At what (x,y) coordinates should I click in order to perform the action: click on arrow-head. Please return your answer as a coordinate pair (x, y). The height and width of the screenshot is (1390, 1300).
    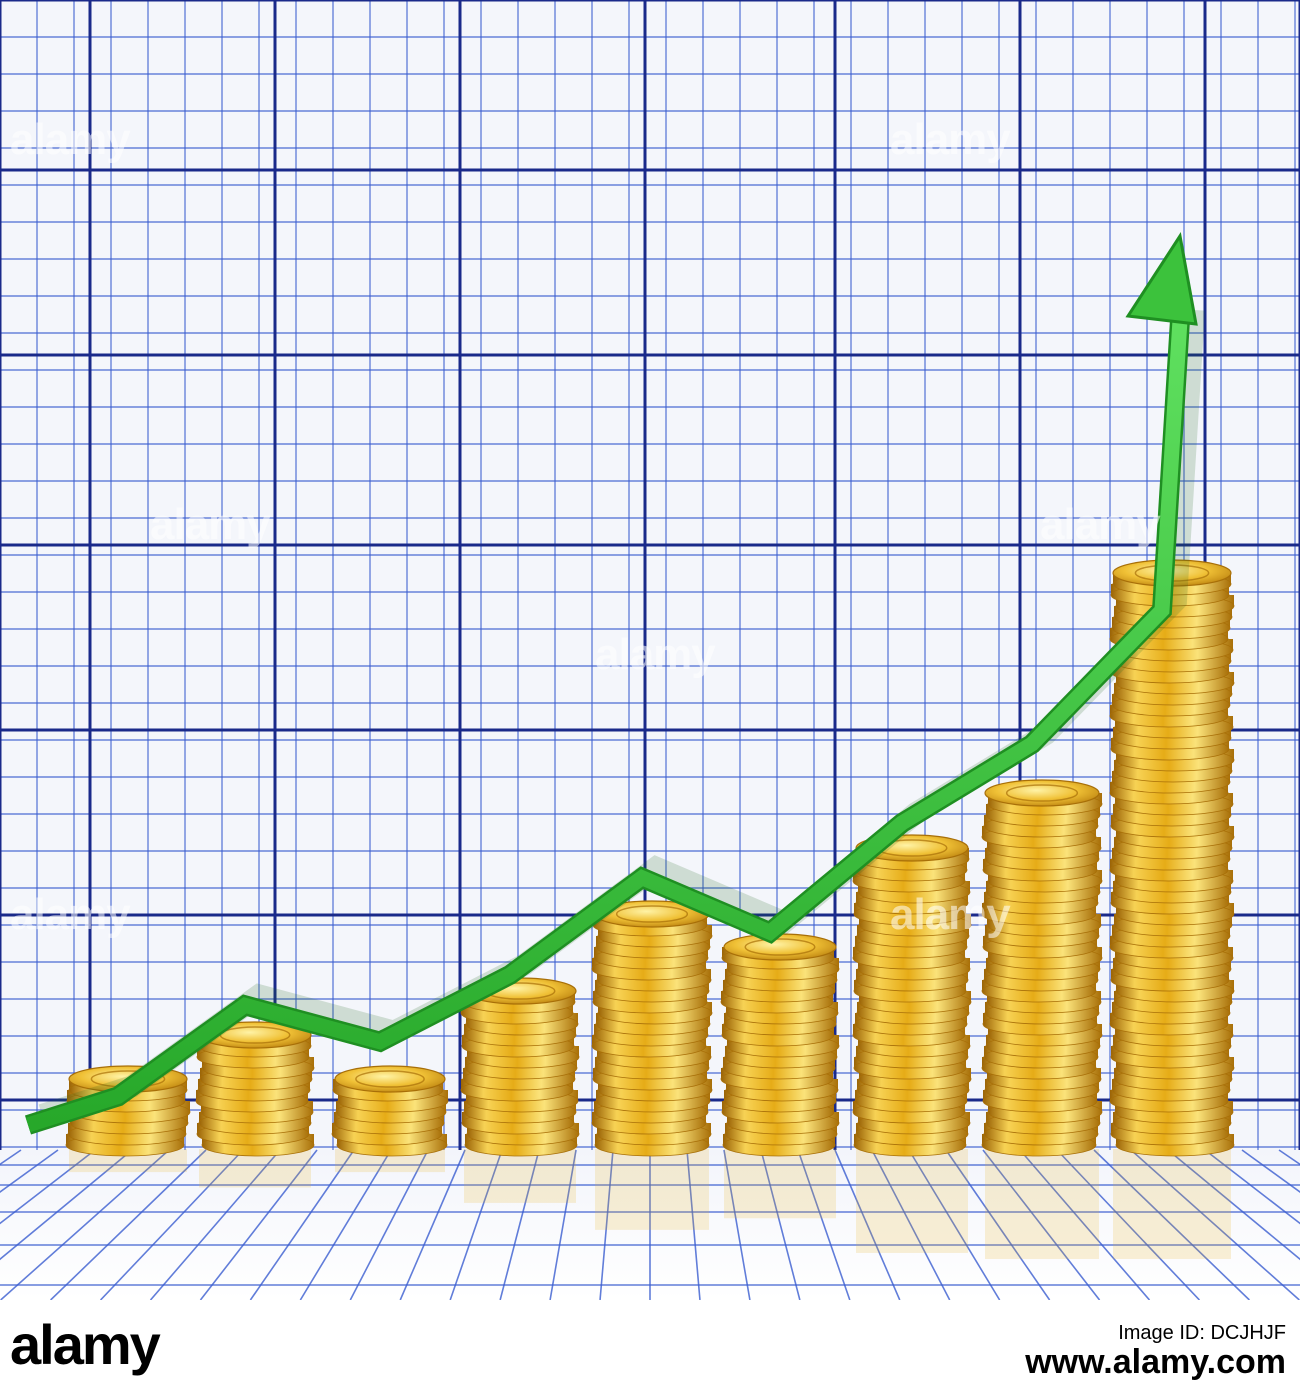
    Looking at the image, I should click on (1161, 279).